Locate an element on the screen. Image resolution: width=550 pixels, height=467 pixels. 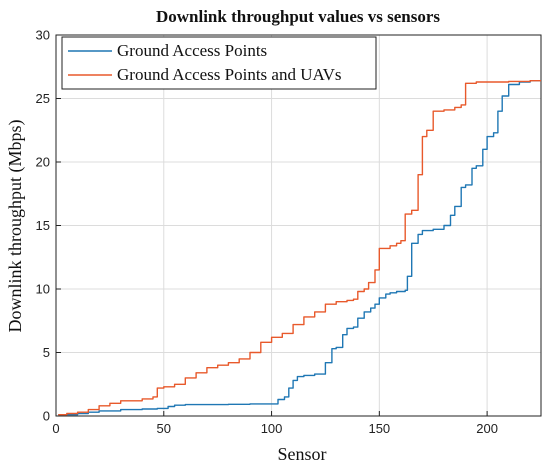
y-tick-label: 15 is located at coordinates (43, 225).